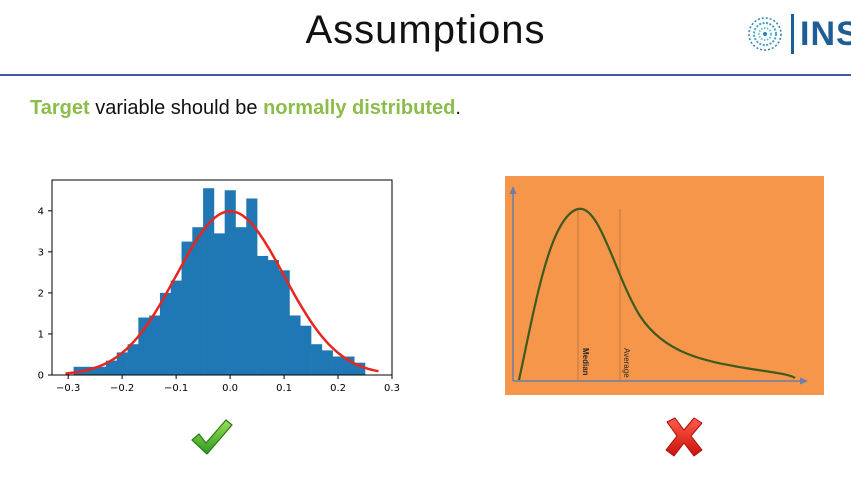 The width and height of the screenshot is (851, 488). What do you see at coordinates (41, 376) in the screenshot?
I see `y-tick-label: 0` at bounding box center [41, 376].